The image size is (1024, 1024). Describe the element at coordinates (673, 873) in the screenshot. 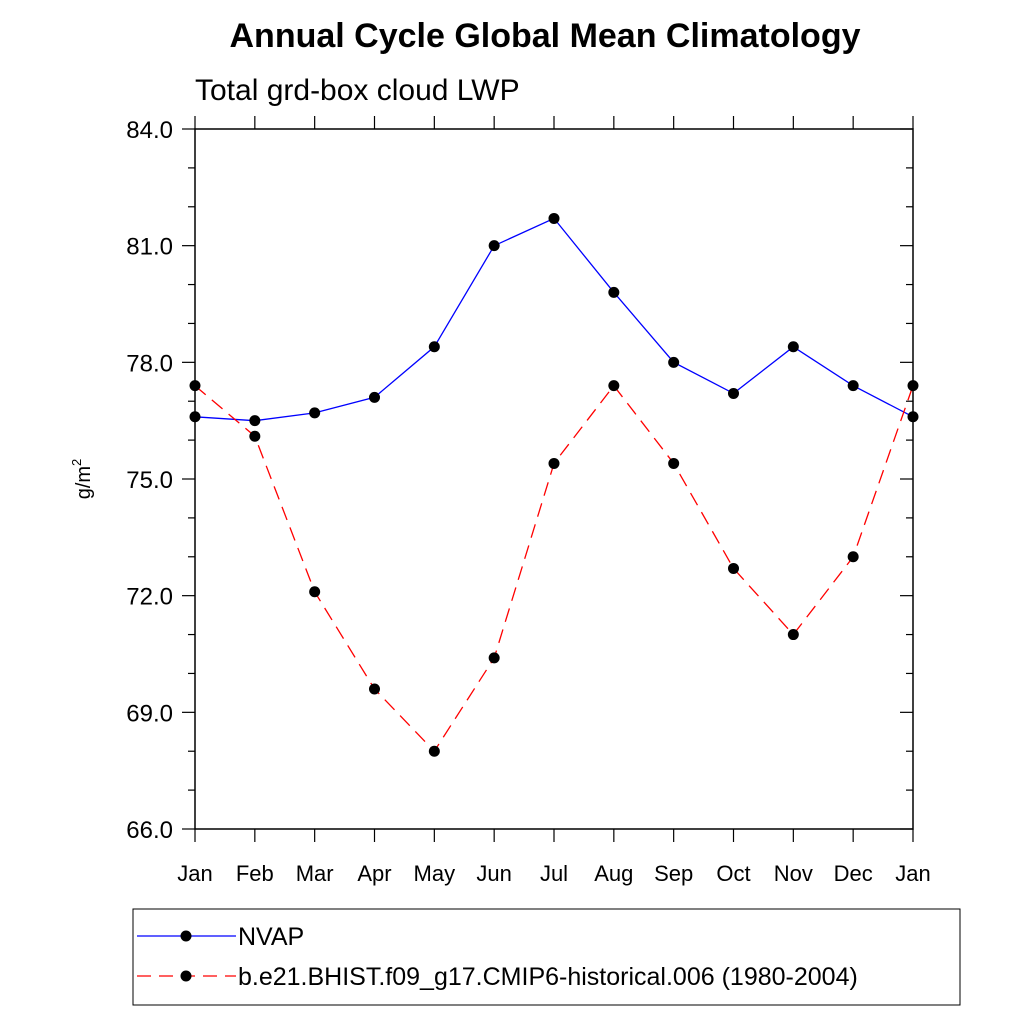

I see `x-tick-label: Sep` at that location.